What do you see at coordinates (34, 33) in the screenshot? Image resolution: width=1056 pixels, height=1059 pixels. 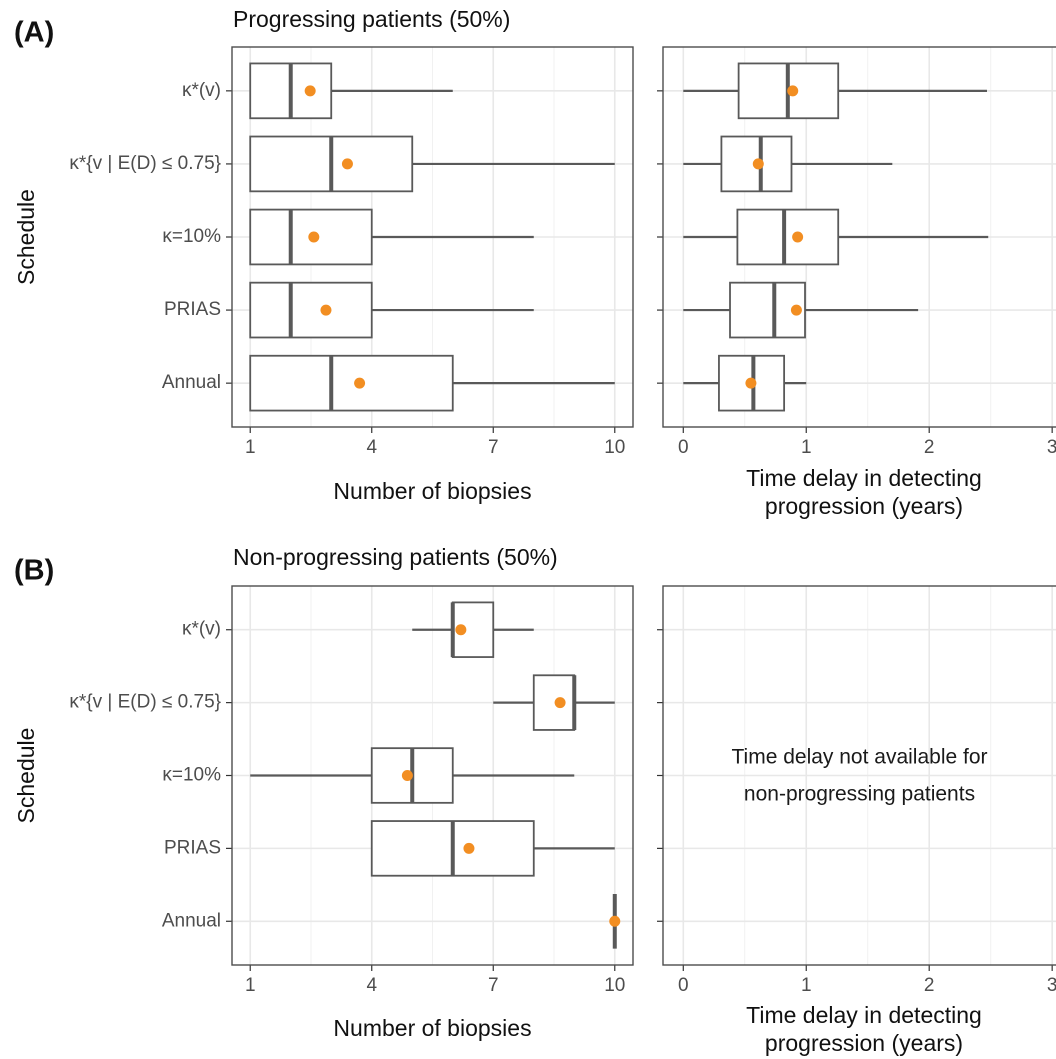 I see `panel-label: (A)` at bounding box center [34, 33].